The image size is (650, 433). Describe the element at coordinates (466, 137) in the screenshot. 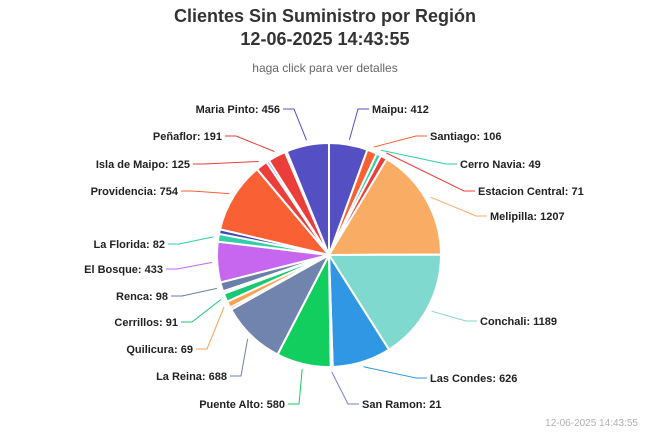

I see `slice-label-santiago: Santiago: 106` at that location.